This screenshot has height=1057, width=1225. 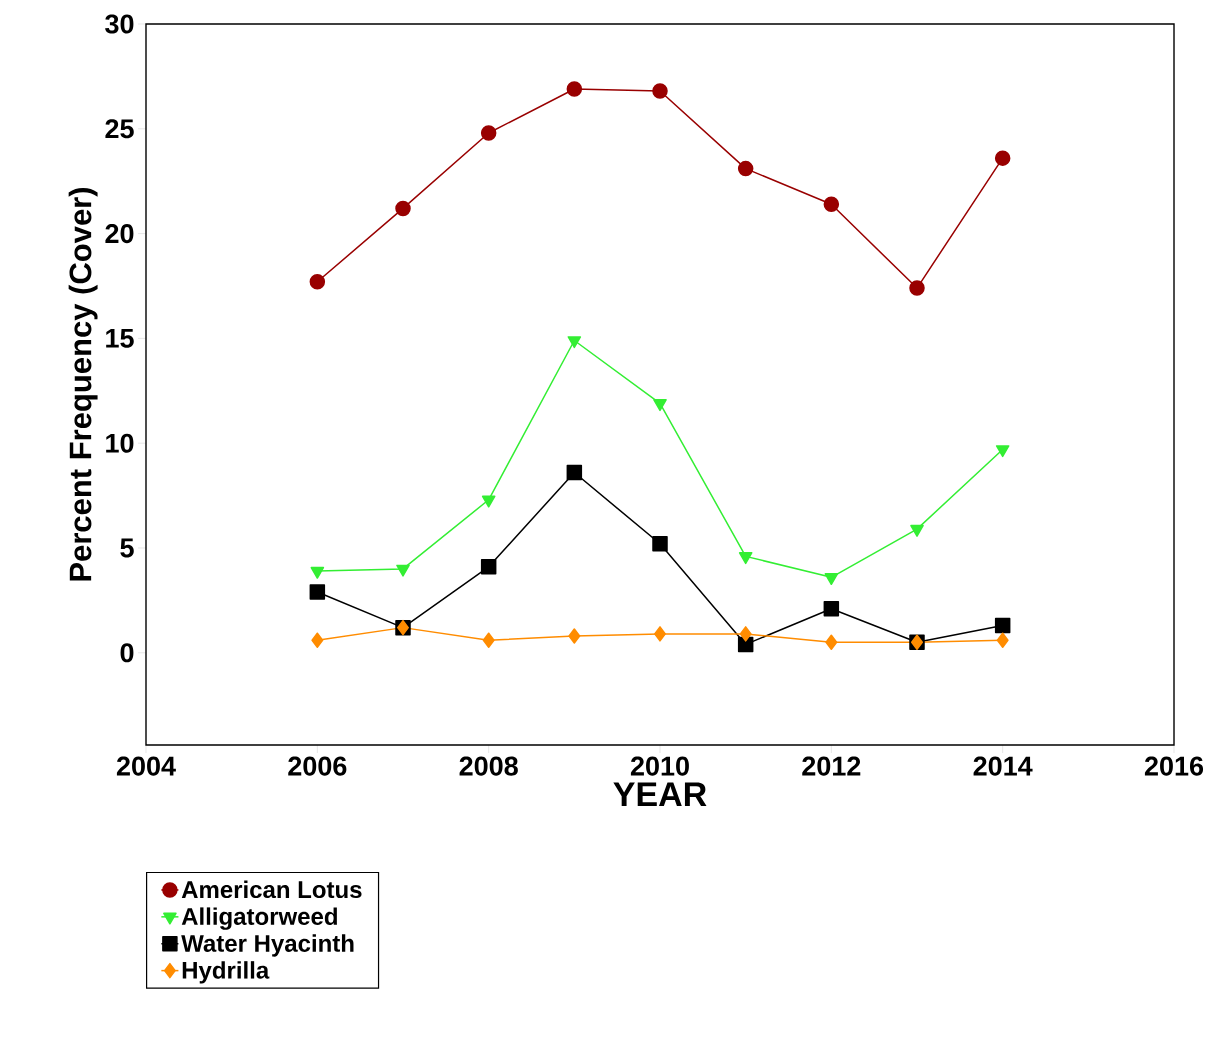 I want to click on legend-label: Alligatorweed, so click(x=259, y=918).